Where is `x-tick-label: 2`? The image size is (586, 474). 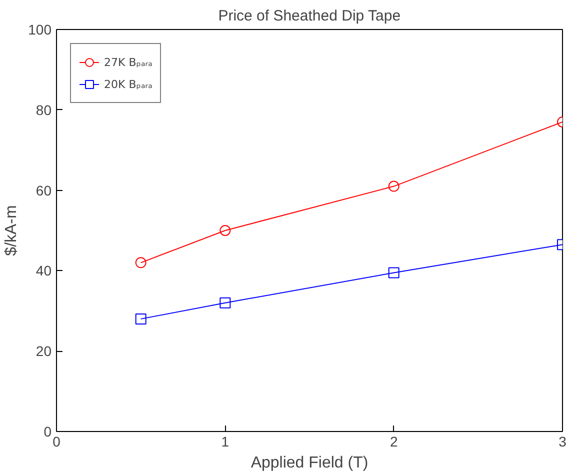 x-tick-label: 2 is located at coordinates (394, 442).